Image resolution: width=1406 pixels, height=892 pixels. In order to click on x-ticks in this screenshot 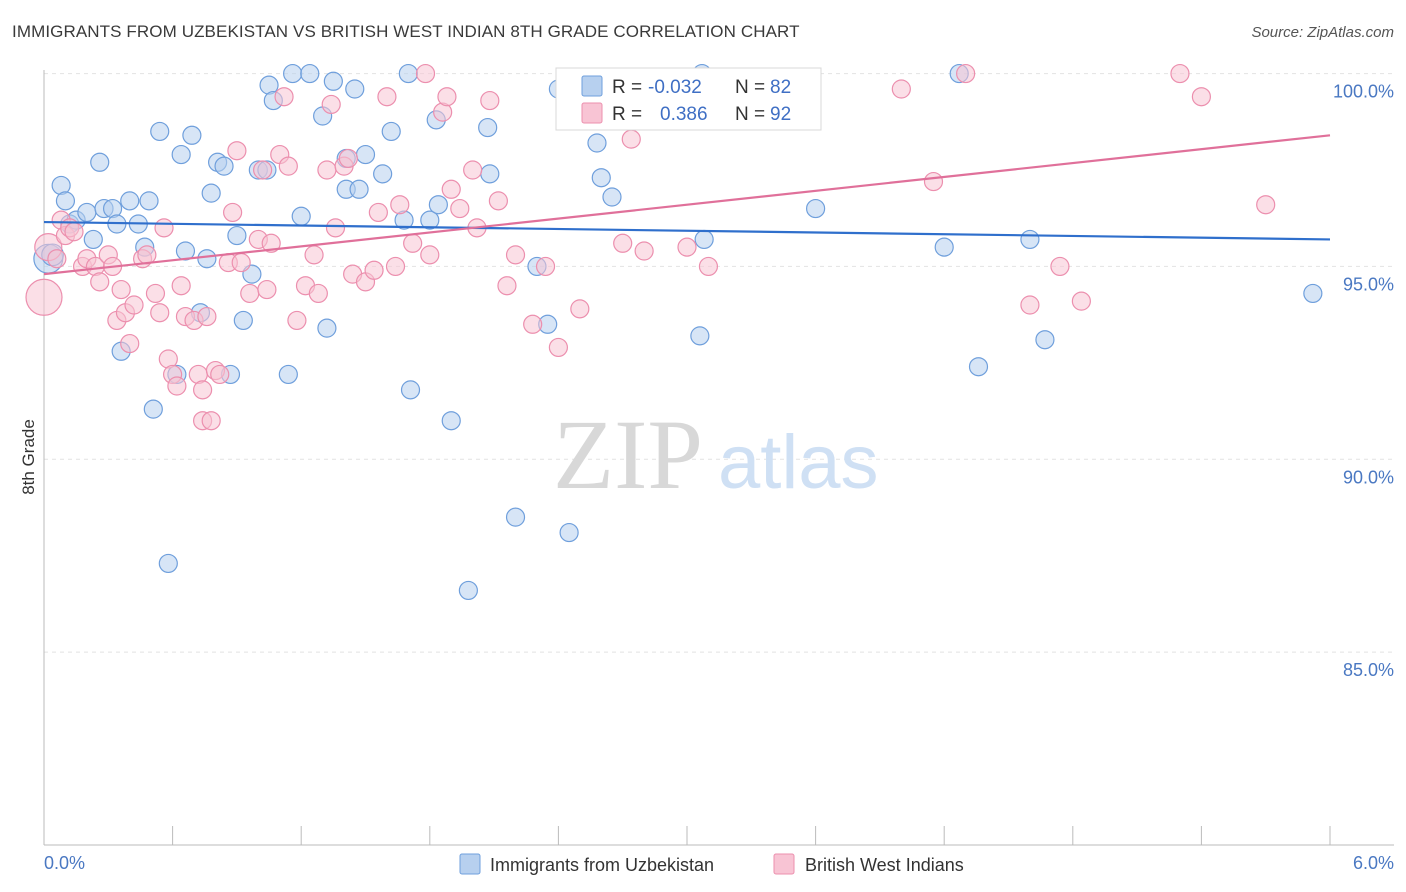, I will do `click(687, 835)`.